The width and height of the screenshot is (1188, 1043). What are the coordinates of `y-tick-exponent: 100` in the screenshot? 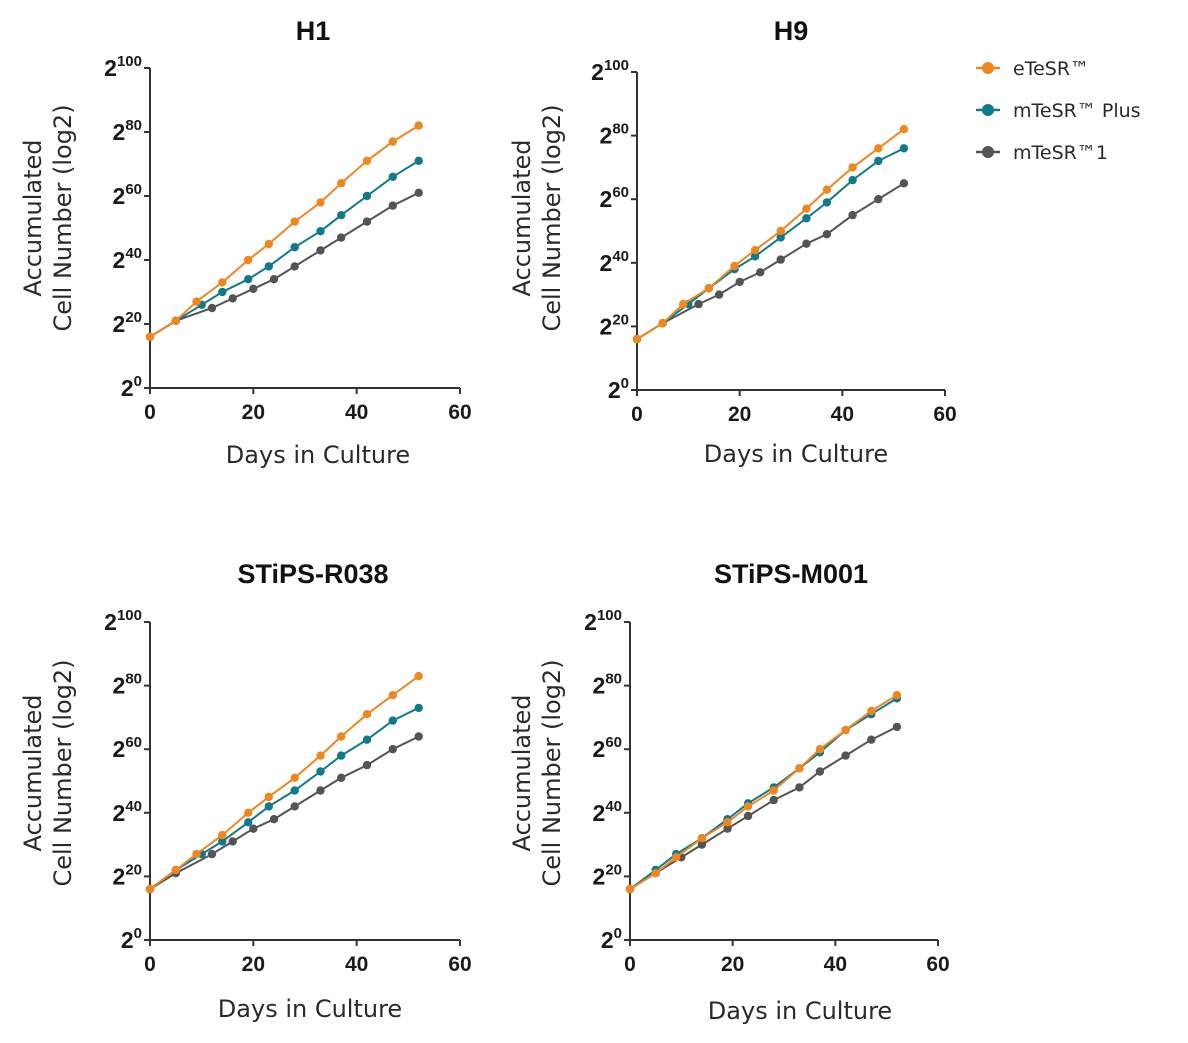 It's located at (616, 65).